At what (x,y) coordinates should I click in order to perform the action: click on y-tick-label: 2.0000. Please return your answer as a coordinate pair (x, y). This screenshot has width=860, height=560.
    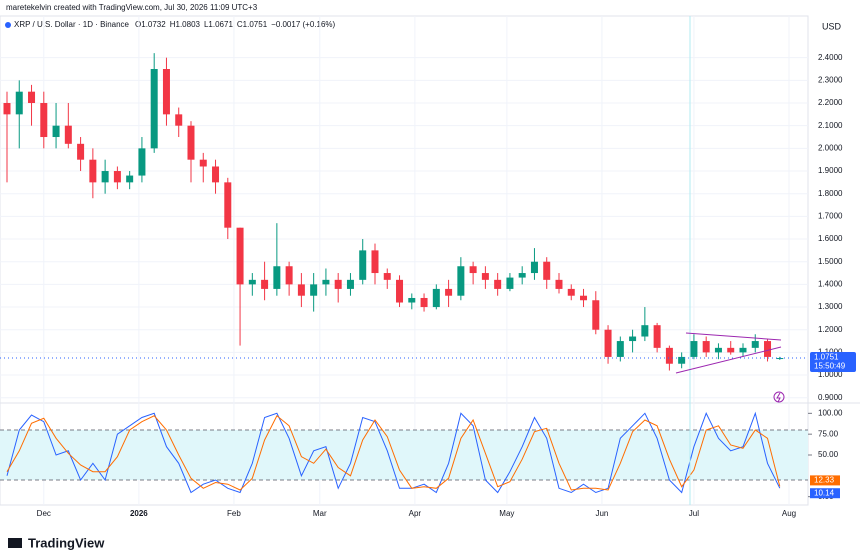
    Looking at the image, I should click on (830, 147).